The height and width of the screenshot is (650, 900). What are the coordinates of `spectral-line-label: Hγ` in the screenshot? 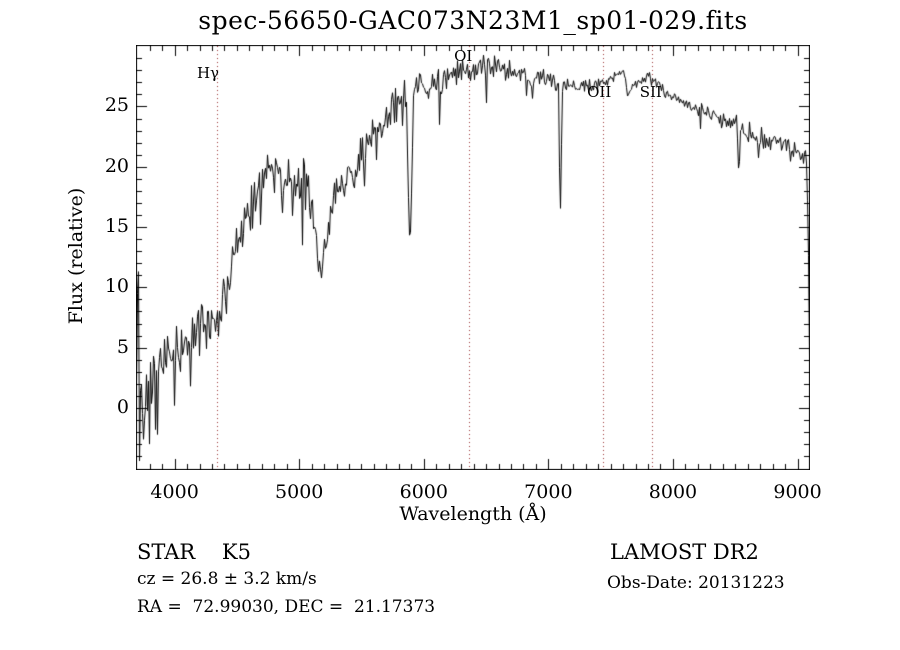 It's located at (207, 73).